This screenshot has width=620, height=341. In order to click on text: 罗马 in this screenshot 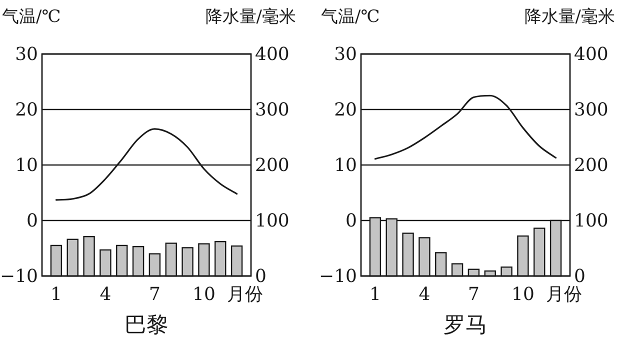, I will do `click(466, 325)`.